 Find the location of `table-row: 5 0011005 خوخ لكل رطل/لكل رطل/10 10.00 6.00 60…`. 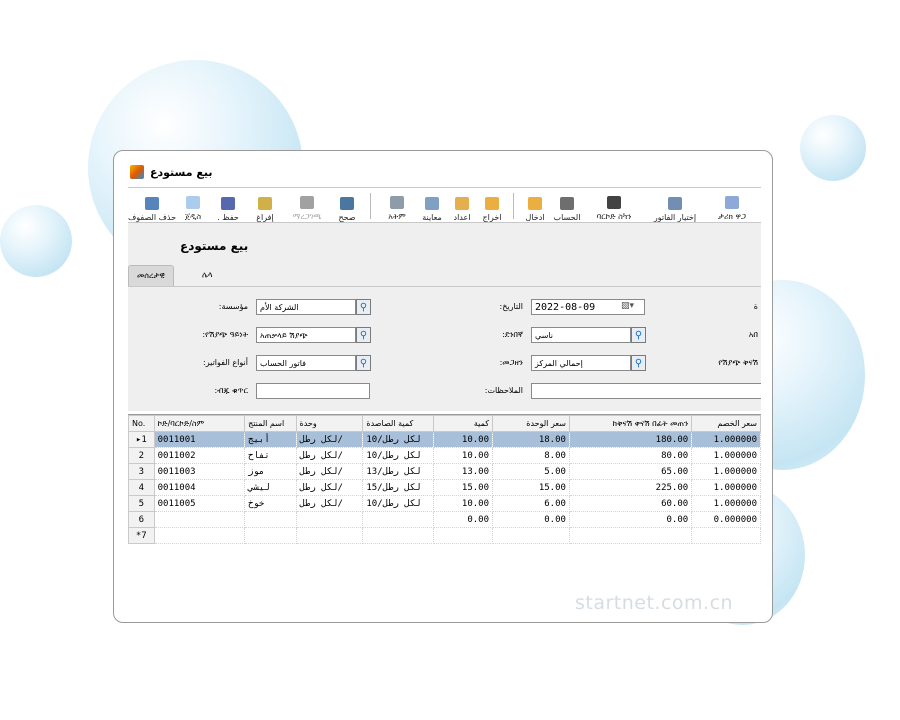

table-row: 5 0011005 خوخ لكل رطل/لكل رطل/10 10.00 6.00 60… is located at coordinates (444, 503).